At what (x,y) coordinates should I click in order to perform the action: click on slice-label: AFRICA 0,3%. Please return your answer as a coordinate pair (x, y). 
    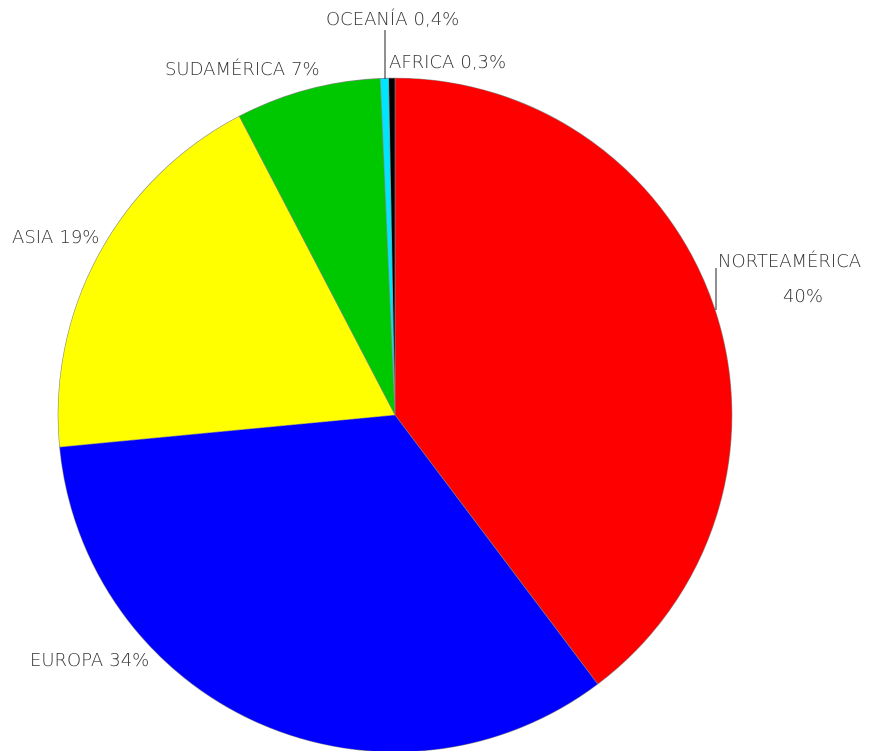
    Looking at the image, I should click on (447, 62).